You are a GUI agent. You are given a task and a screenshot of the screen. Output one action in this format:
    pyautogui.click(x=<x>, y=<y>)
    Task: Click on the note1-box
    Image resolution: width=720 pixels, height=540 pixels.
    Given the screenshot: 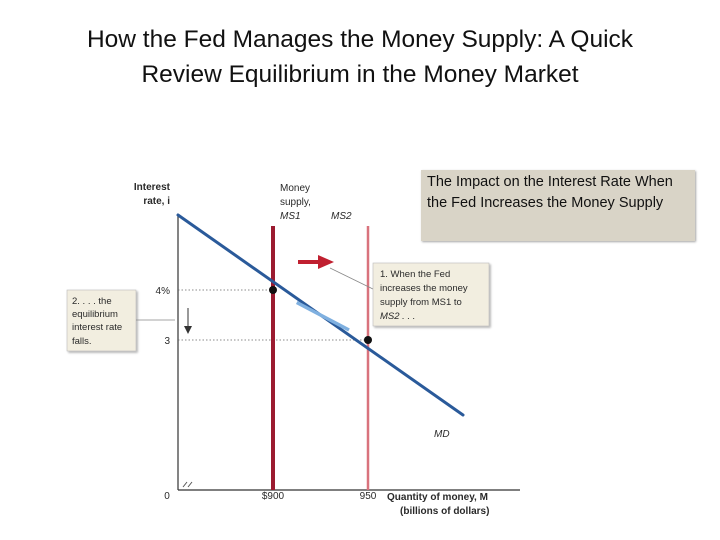 What is the action you would take?
    pyautogui.click(x=431, y=294)
    